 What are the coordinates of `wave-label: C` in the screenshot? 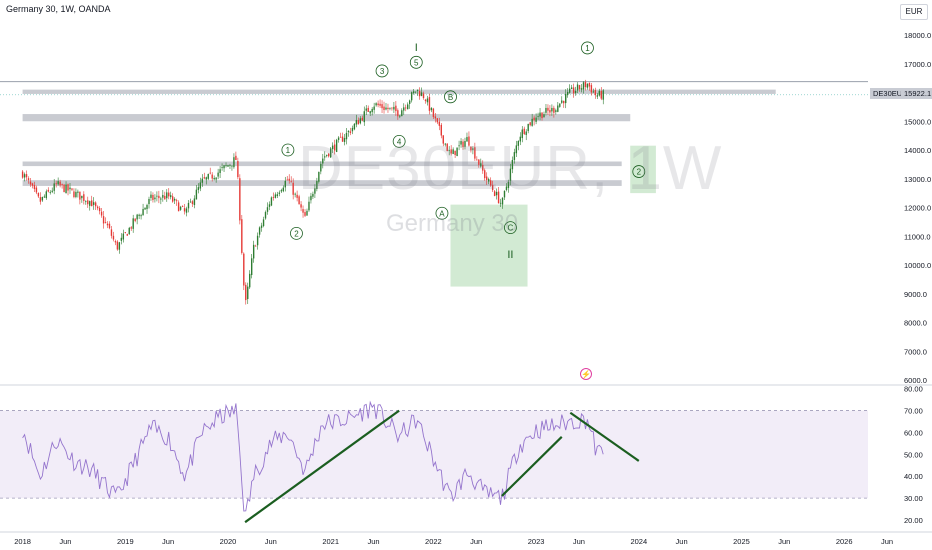 It's located at (510, 228).